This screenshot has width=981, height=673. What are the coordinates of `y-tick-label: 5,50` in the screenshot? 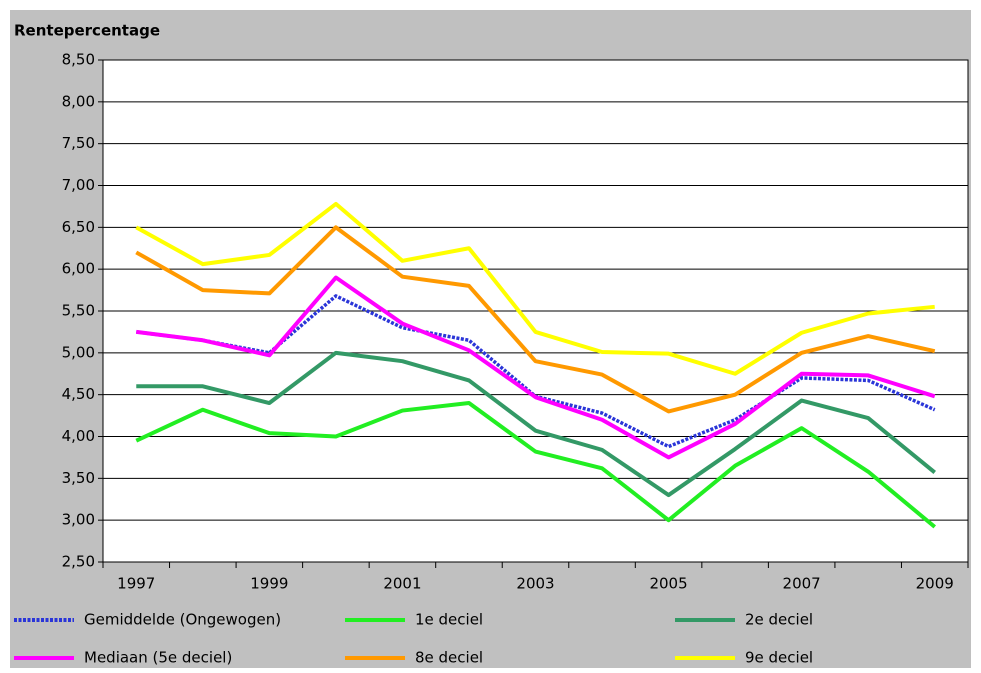 It's located at (78, 311).